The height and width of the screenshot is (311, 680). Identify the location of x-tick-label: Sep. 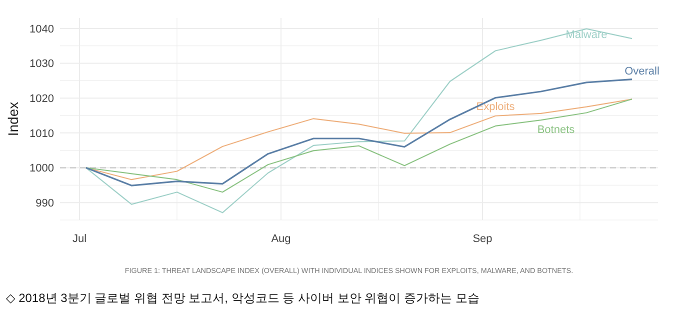
(482, 239).